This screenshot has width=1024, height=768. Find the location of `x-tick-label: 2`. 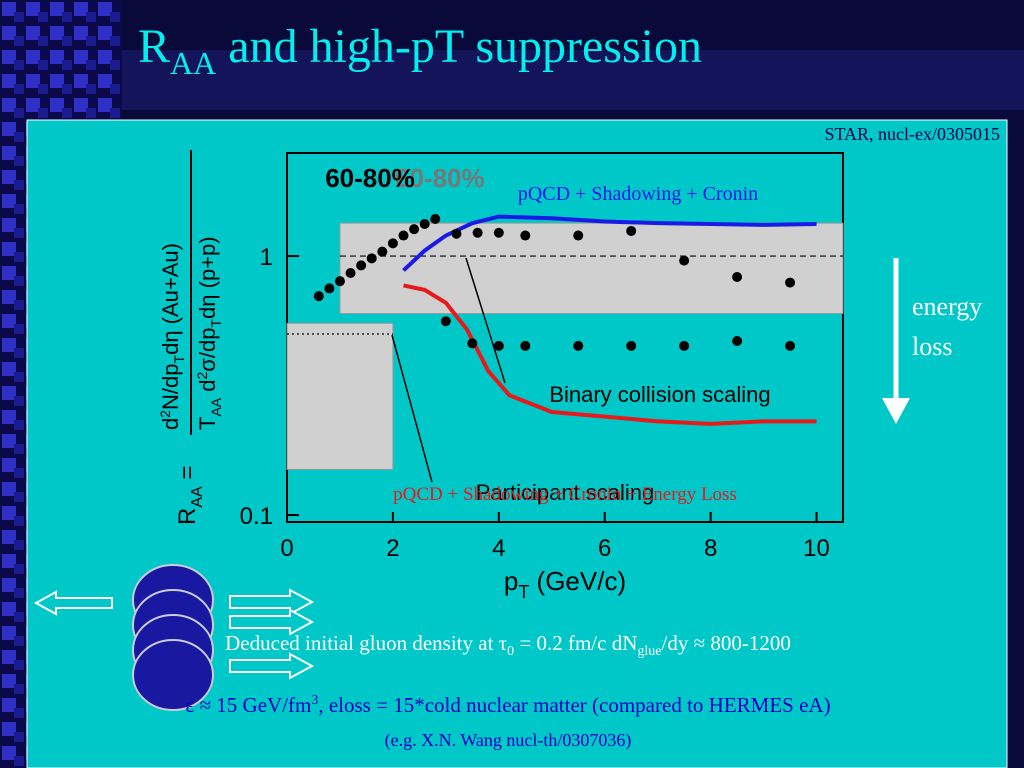

x-tick-label: 2 is located at coordinates (392, 548).